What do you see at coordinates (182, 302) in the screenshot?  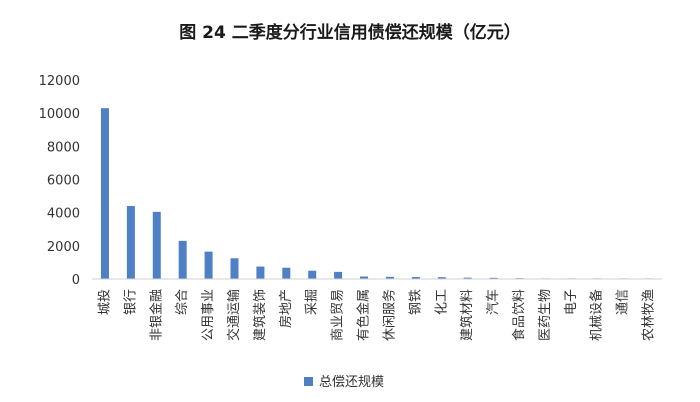 I see `x-category-label: 综合` at bounding box center [182, 302].